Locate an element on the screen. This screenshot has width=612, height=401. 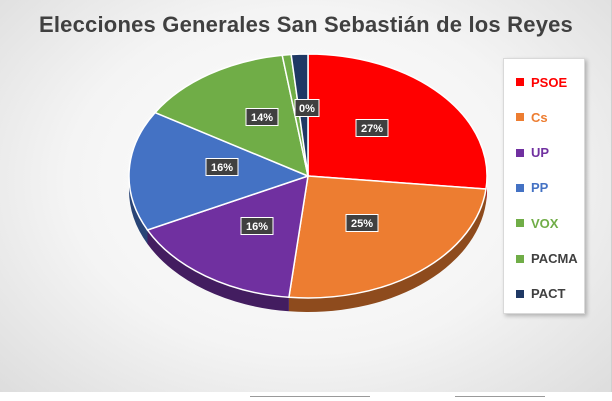
data-label-up: 16% is located at coordinates (257, 226).